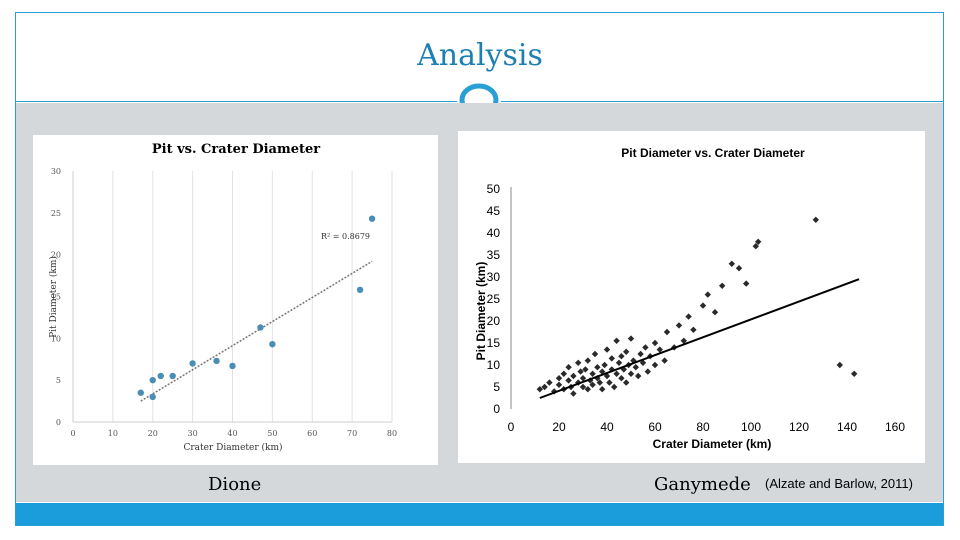 This screenshot has width=960, height=540. Describe the element at coordinates (494, 211) in the screenshot. I see `y-tick-label: 45` at that location.